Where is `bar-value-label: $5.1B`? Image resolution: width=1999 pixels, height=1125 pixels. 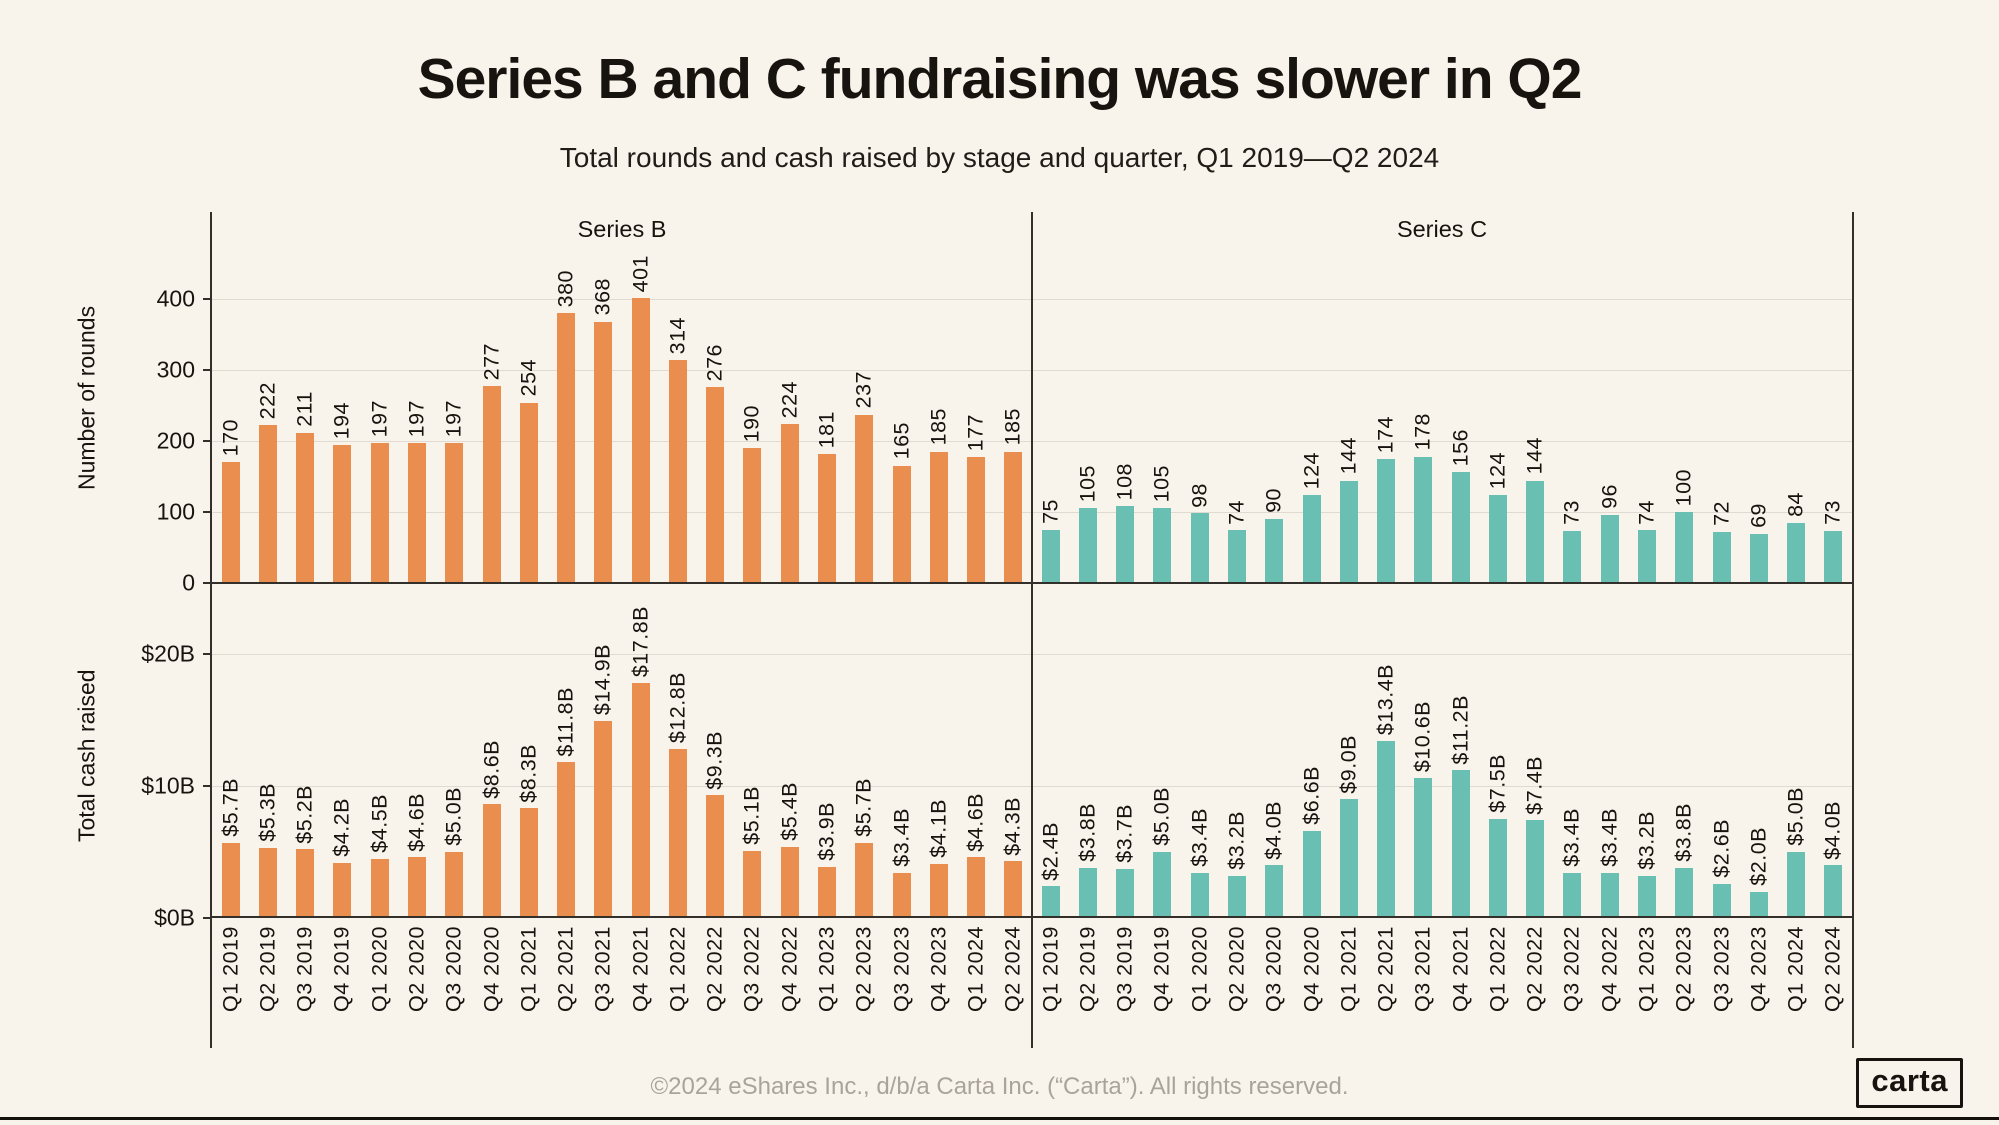
bar-value-label: $5.1B is located at coordinates (751, 815).